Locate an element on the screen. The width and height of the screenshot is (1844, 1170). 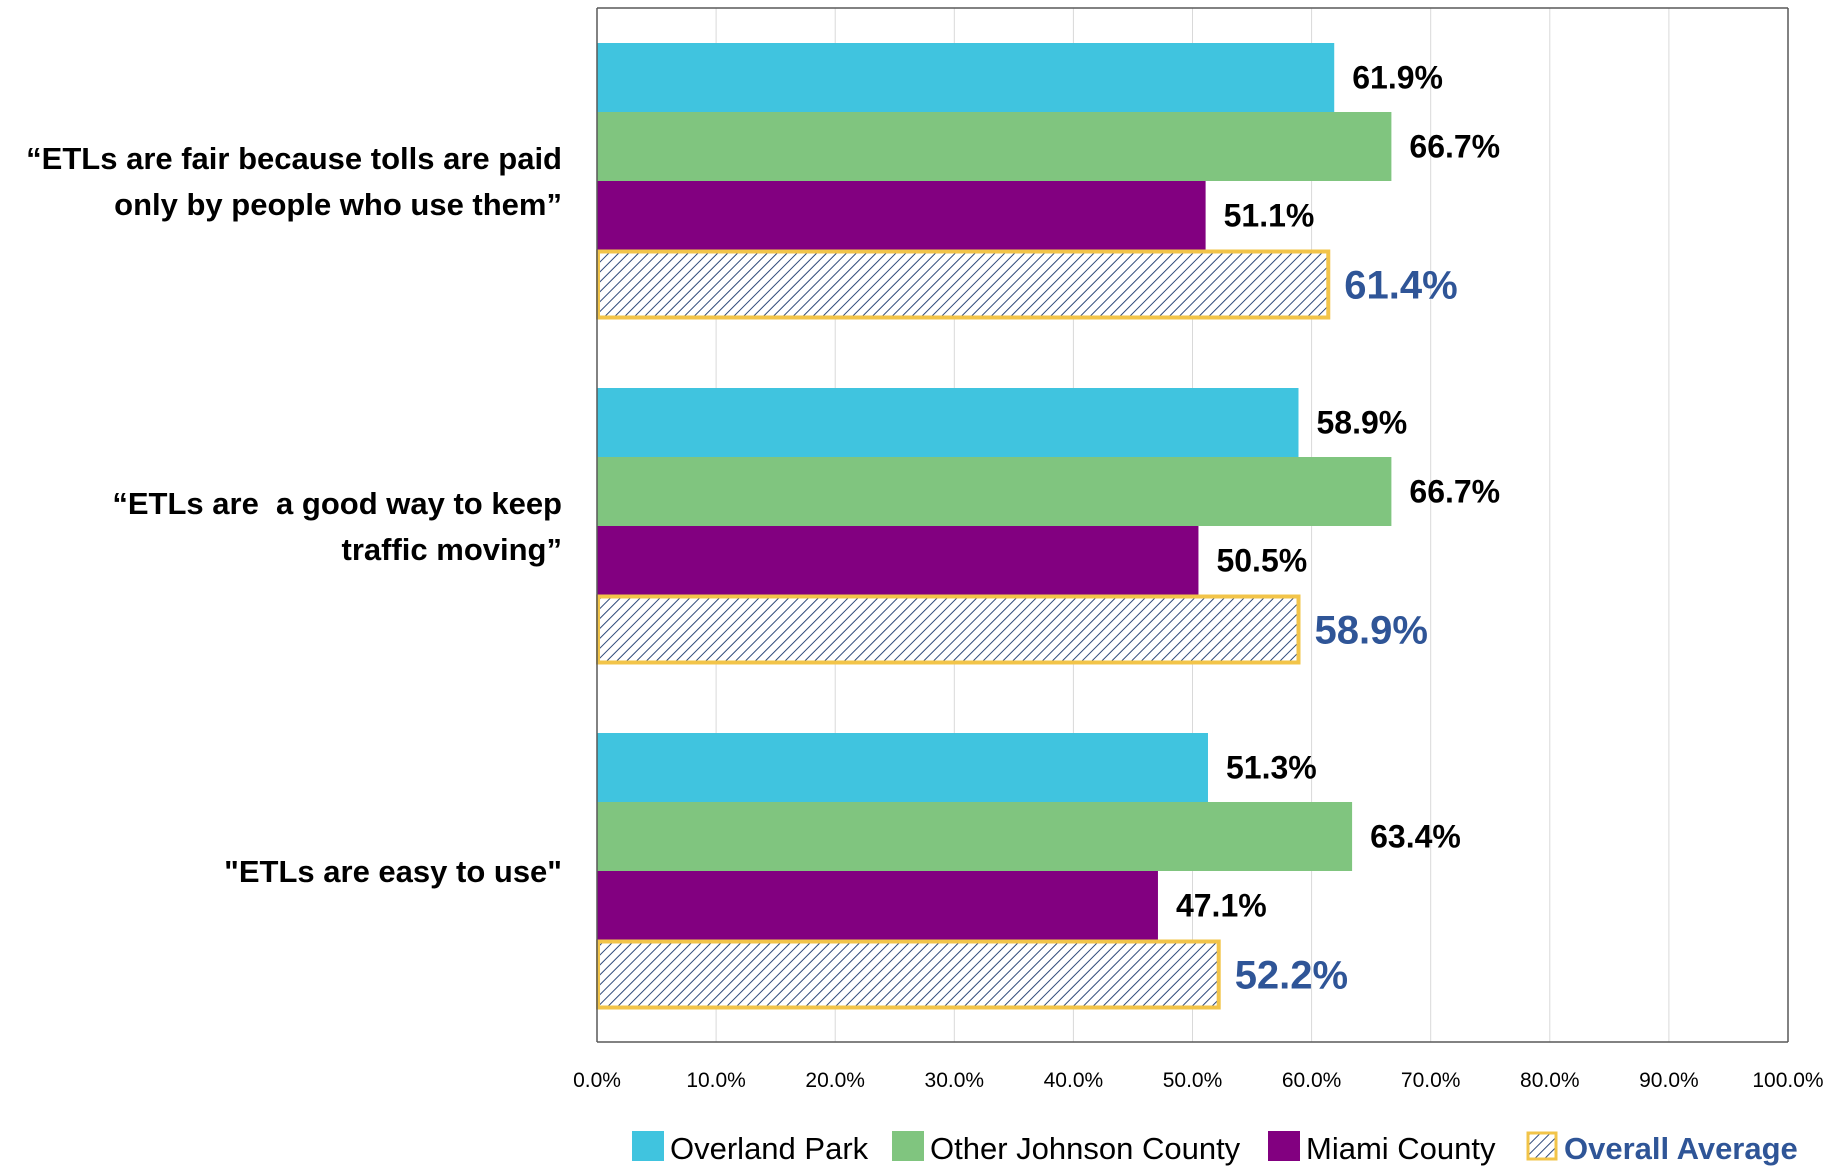
x-tick-label: 70.0% is located at coordinates (1431, 1080).